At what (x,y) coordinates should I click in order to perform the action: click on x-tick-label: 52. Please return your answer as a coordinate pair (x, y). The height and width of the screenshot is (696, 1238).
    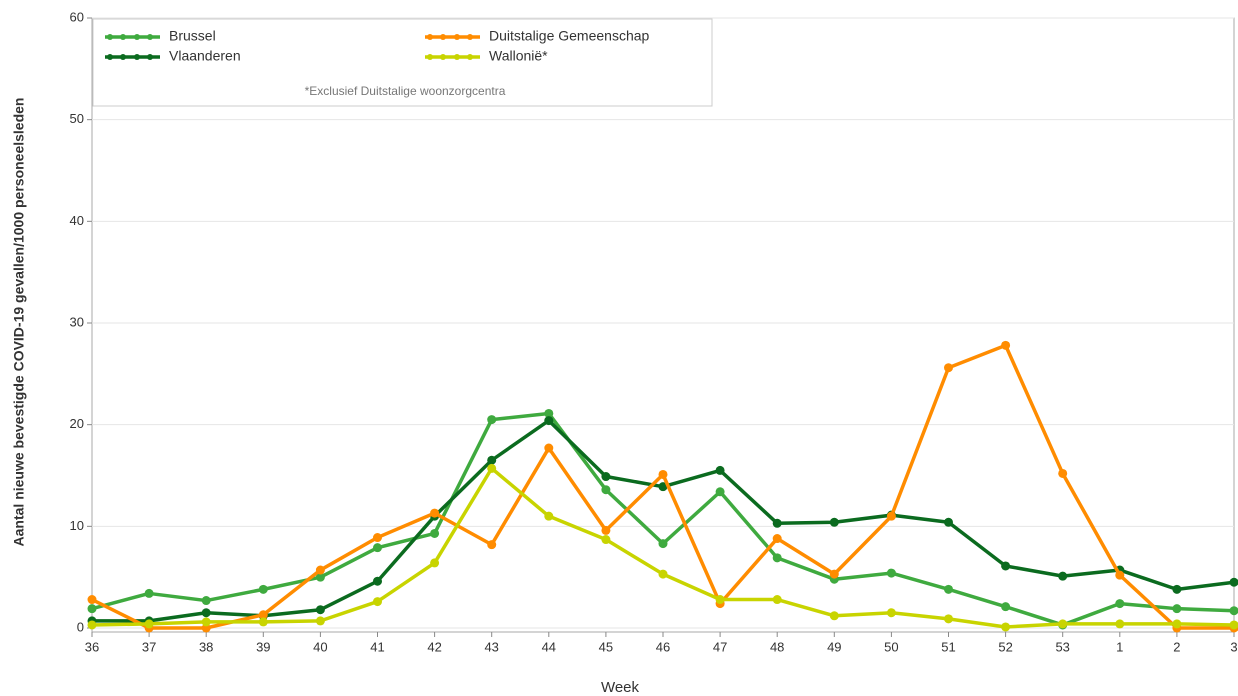
    Looking at the image, I should click on (1005, 646).